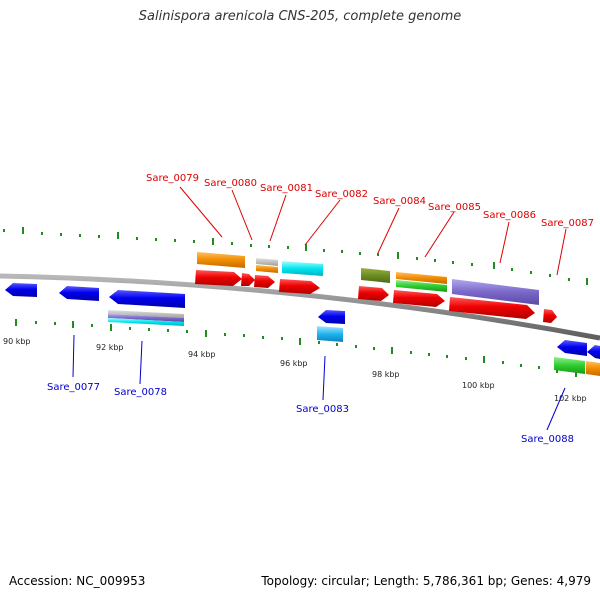 The width and height of the screenshot is (600, 600). Describe the element at coordinates (21, 290) in the screenshot. I see `gene-arrow-reverse-left` at that location.